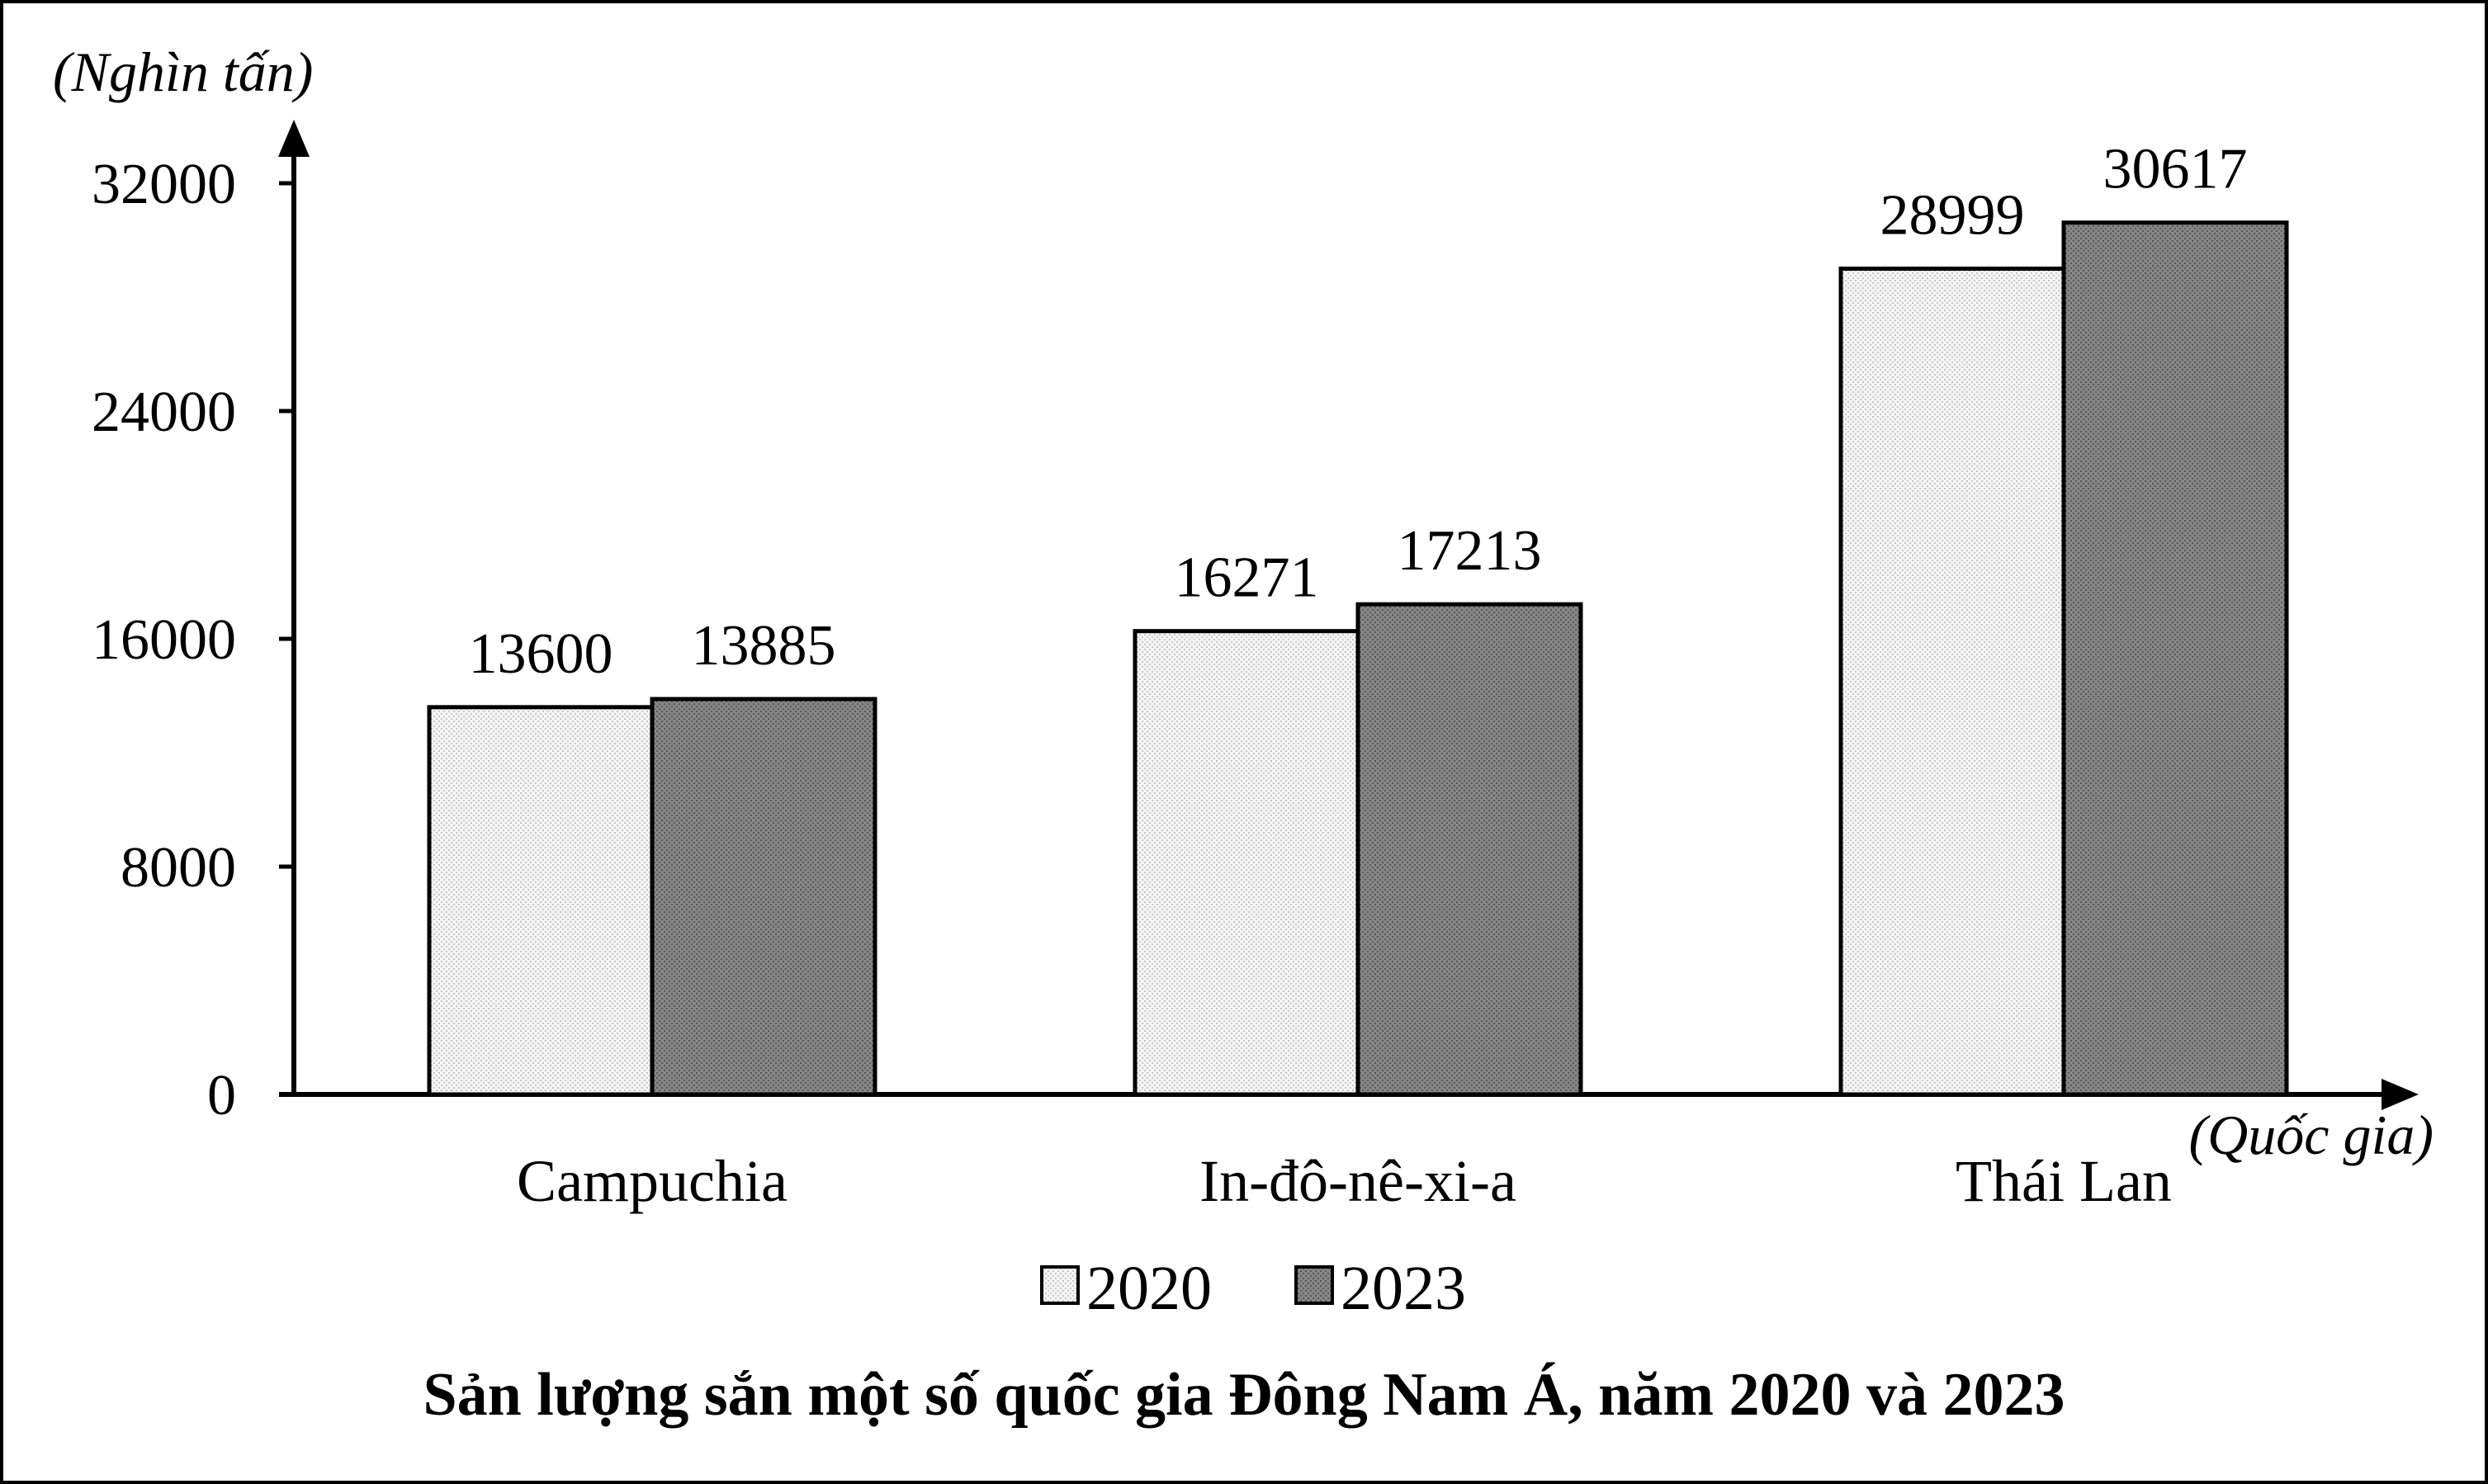 The image size is (2488, 1484). Describe the element at coordinates (164, 640) in the screenshot. I see `y-tick-label: 16000` at that location.